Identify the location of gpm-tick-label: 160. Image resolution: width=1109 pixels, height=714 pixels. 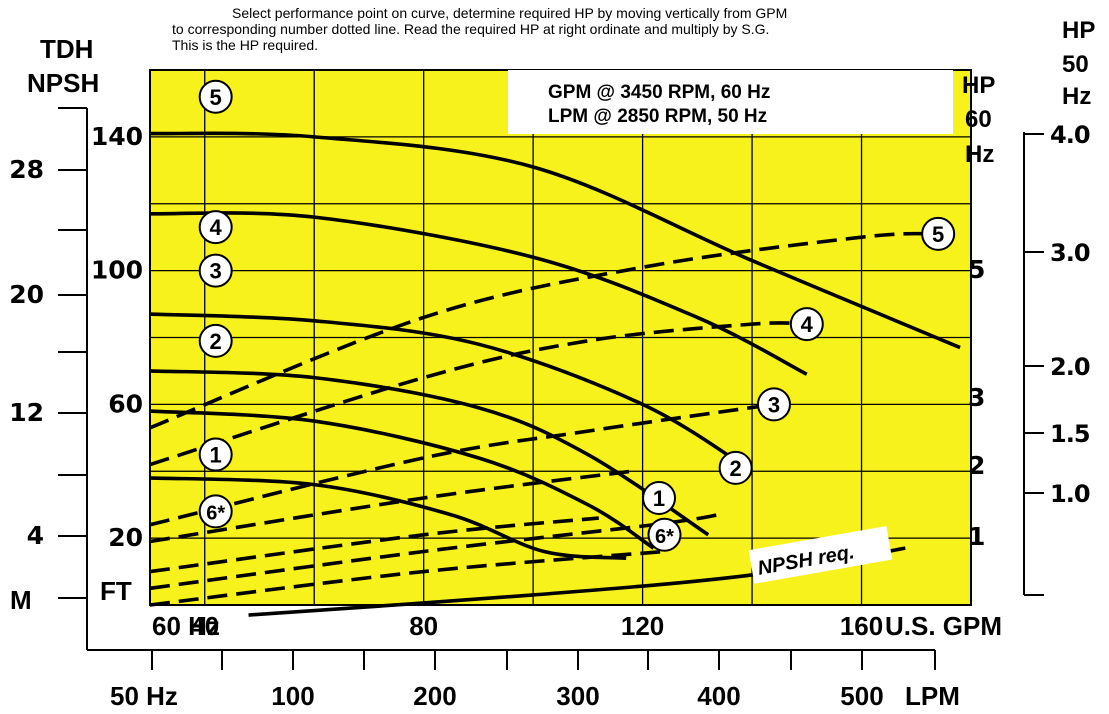
(861, 626).